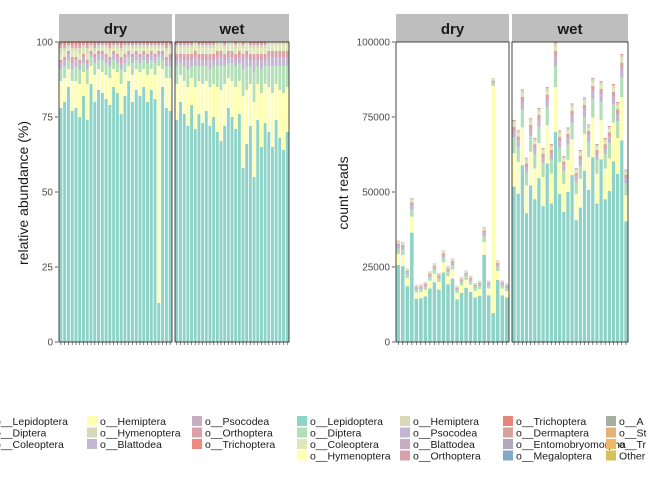  I want to click on legend-item: o__Hymenoptera, so click(344, 456).